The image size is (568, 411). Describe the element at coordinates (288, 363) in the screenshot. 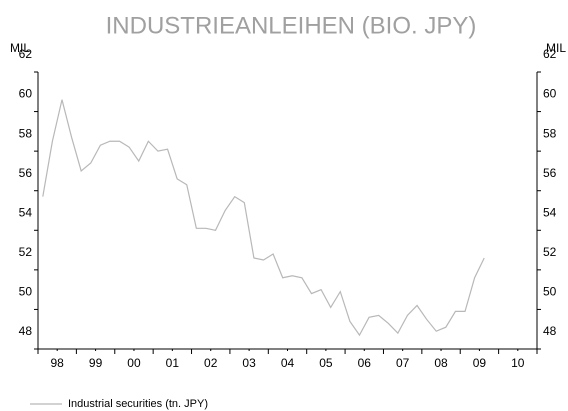

I see `x-tick-label: 04` at that location.